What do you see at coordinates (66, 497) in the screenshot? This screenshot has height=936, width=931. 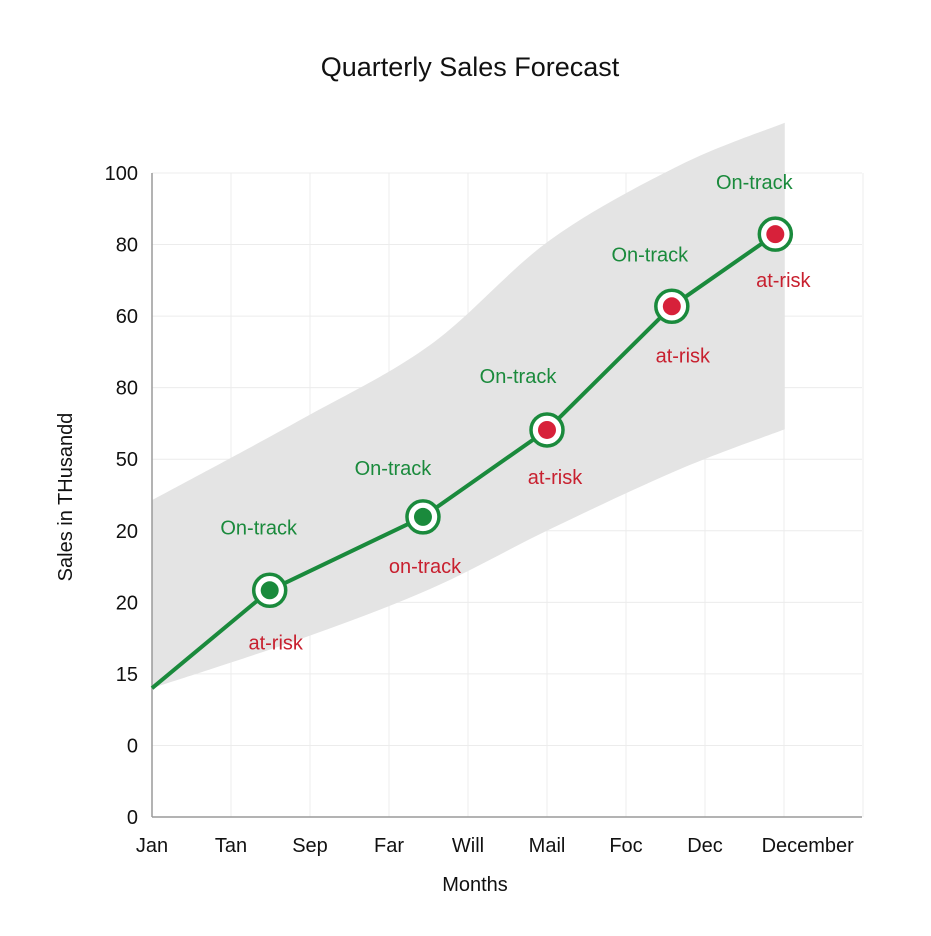 I see `y-axis-label: Sales in THusandd` at bounding box center [66, 497].